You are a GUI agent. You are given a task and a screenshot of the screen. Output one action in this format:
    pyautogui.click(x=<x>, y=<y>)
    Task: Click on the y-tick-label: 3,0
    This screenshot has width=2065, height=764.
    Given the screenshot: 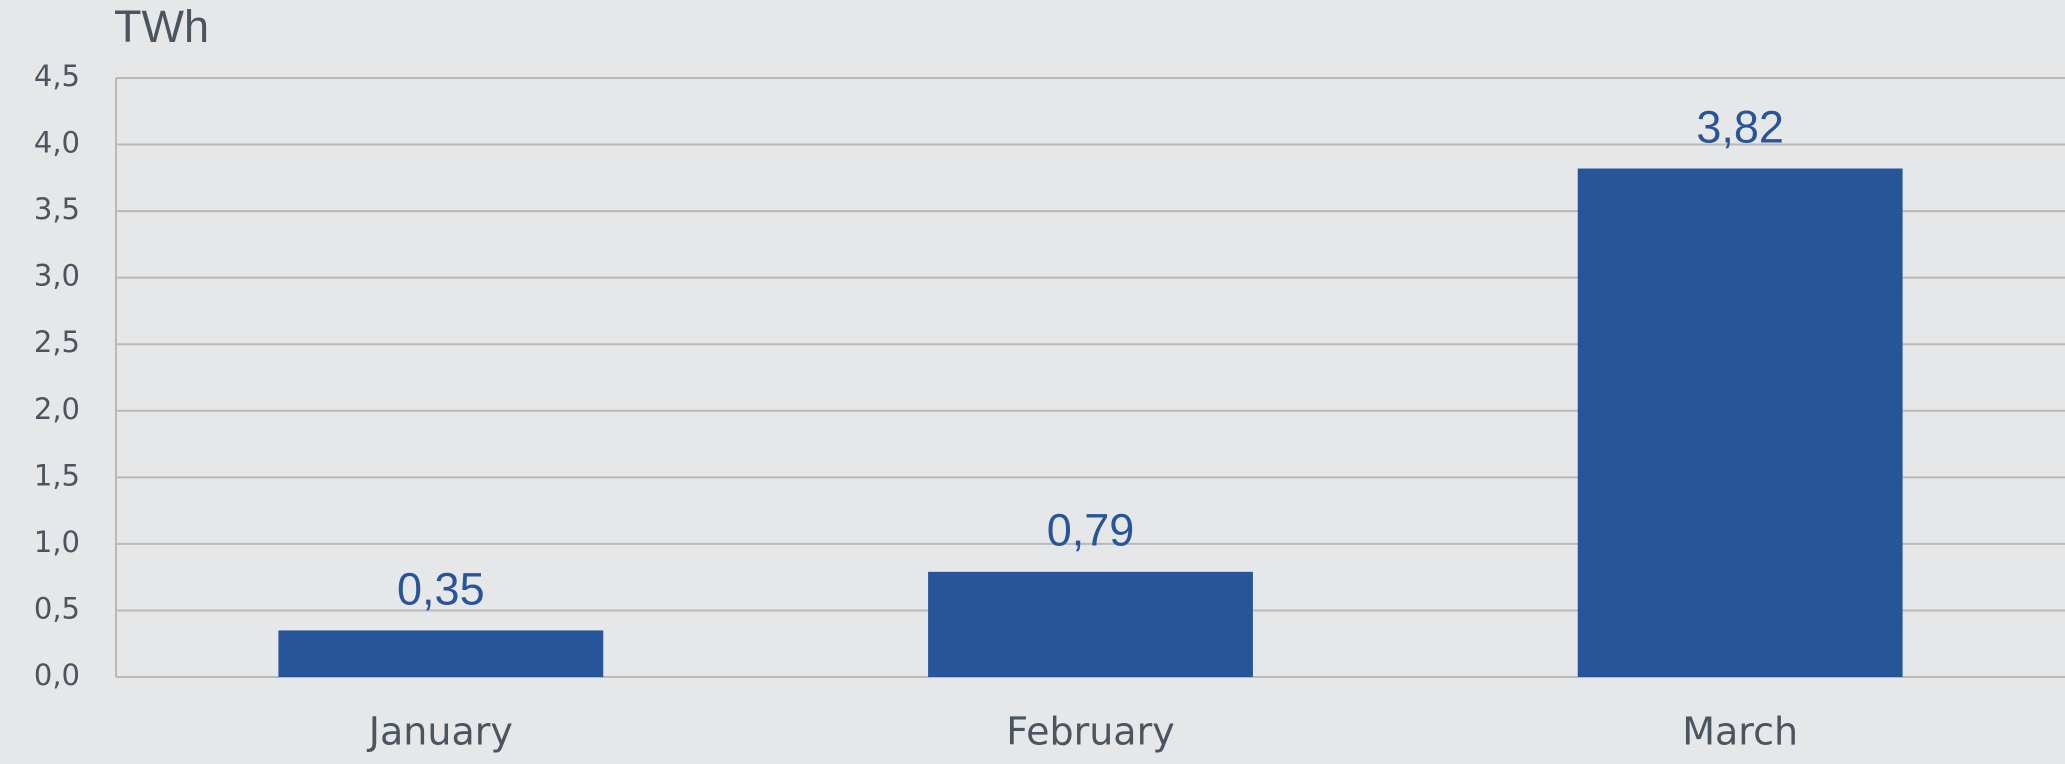 What is the action you would take?
    pyautogui.click(x=57, y=276)
    